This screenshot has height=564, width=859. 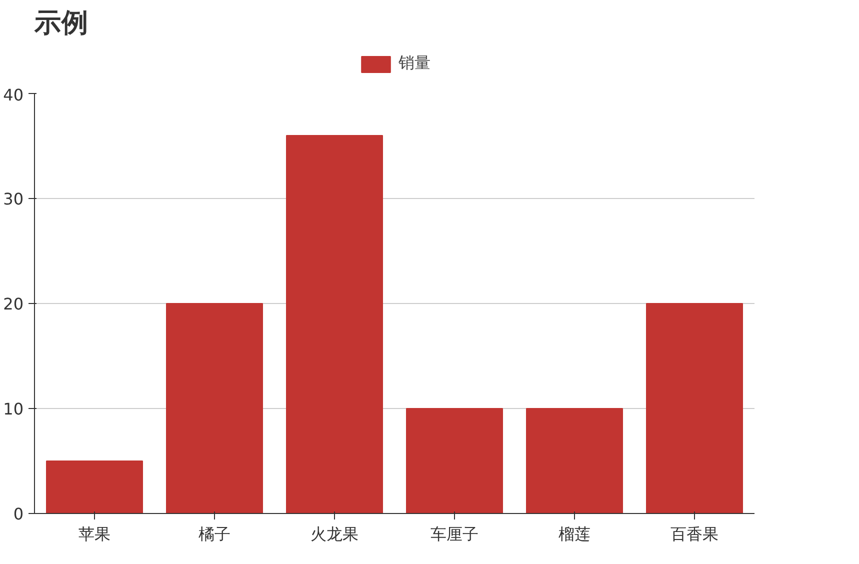 What do you see at coordinates (454, 534) in the screenshot?
I see `x-tick-label: 车厘子` at bounding box center [454, 534].